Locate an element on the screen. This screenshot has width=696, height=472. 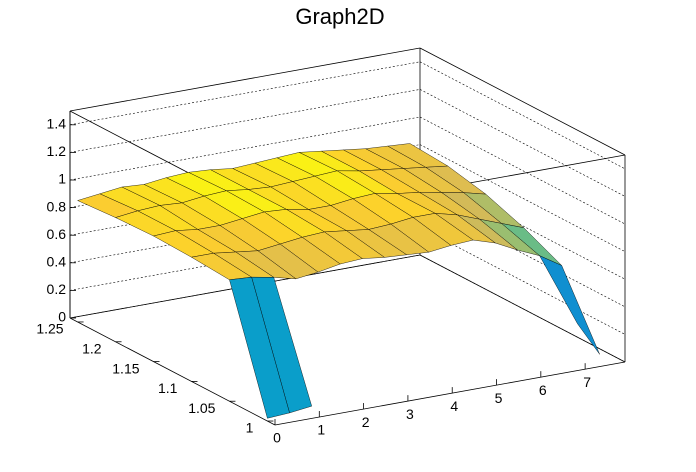
y-axis is located at coordinates (172, 371).